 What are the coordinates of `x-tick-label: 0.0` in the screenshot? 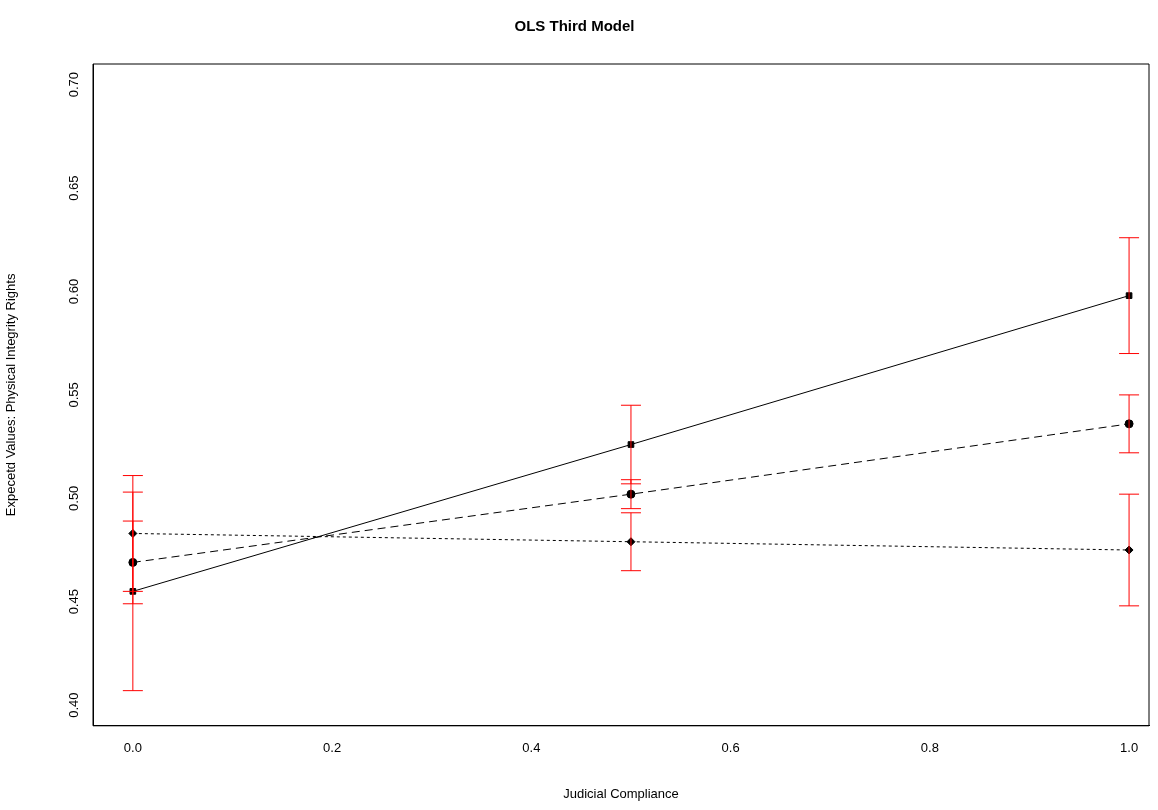 It's located at (132, 748).